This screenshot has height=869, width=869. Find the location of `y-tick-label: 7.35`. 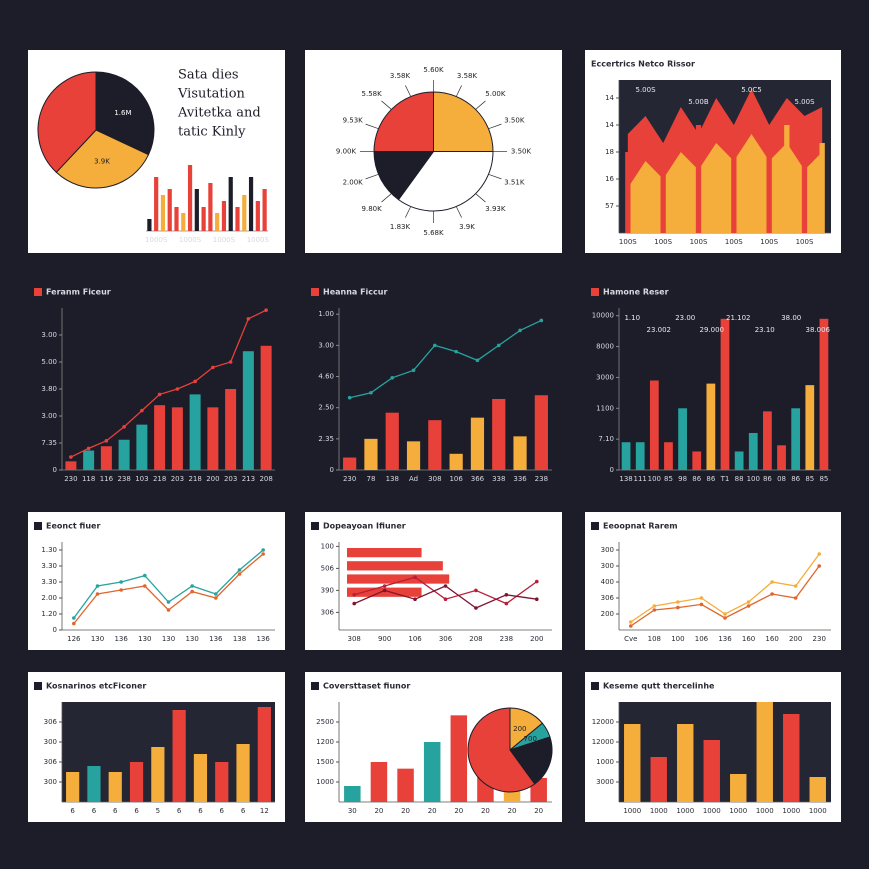

y-tick-label: 7.35 is located at coordinates (49, 443).